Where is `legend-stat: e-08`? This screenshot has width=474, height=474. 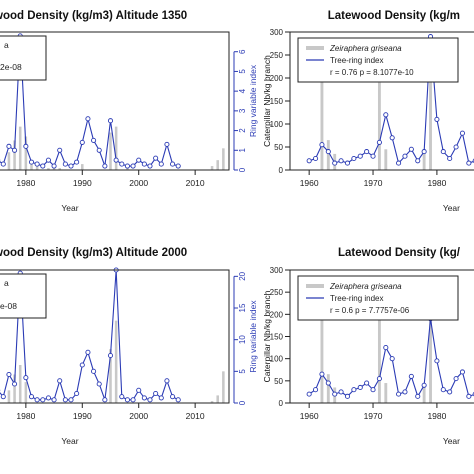
legend-stat: e-08 is located at coordinates (8, 306).